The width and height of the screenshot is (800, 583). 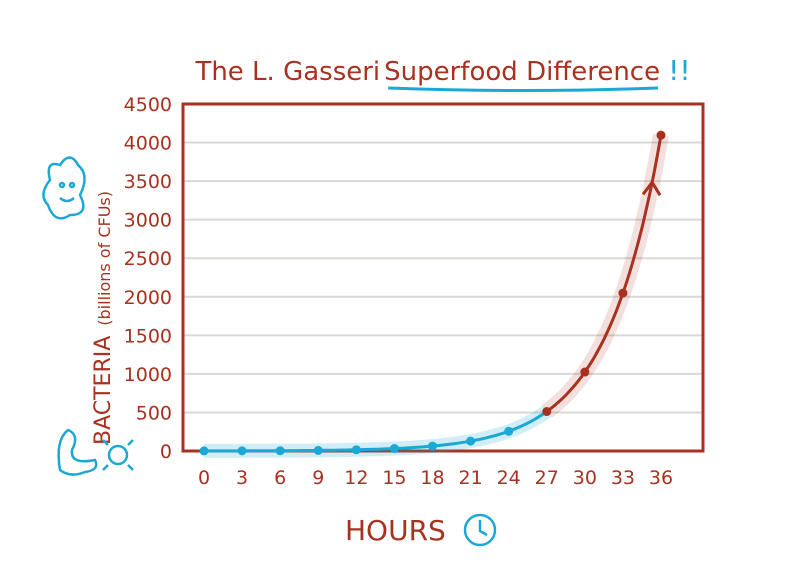 I want to click on y-axis-label-main: BACTERIA, so click(x=103, y=390).